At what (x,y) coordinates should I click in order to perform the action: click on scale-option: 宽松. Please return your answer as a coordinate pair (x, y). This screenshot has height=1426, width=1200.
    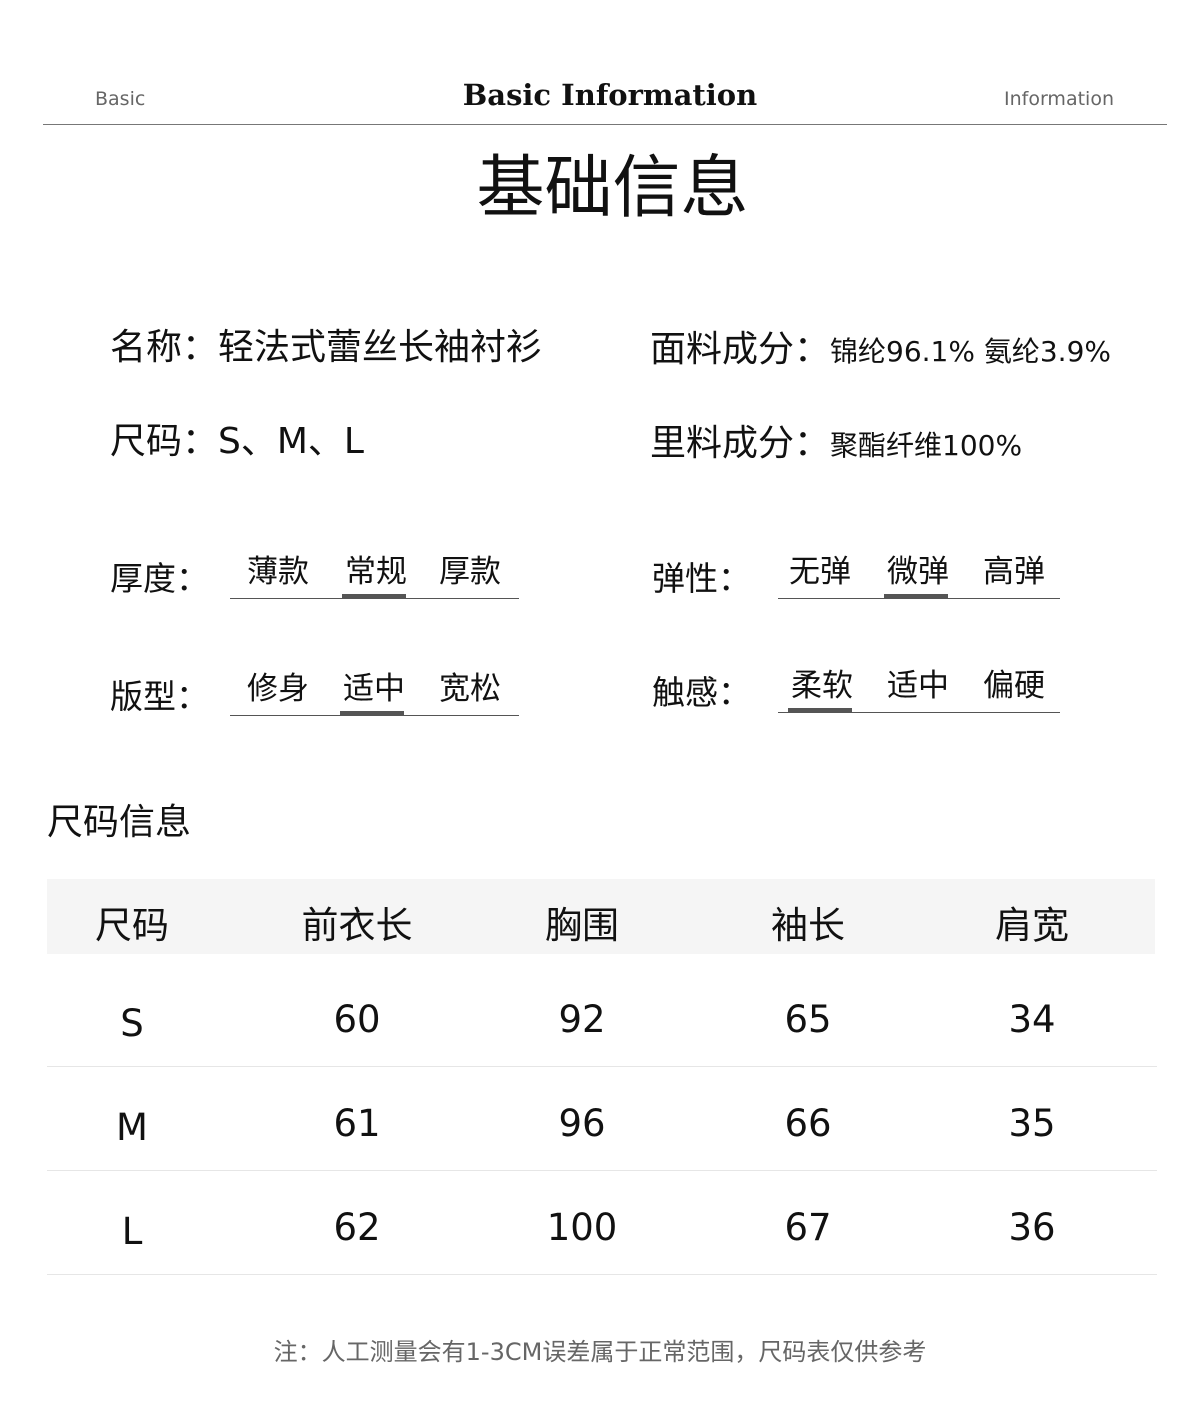
    Looking at the image, I should click on (470, 689).